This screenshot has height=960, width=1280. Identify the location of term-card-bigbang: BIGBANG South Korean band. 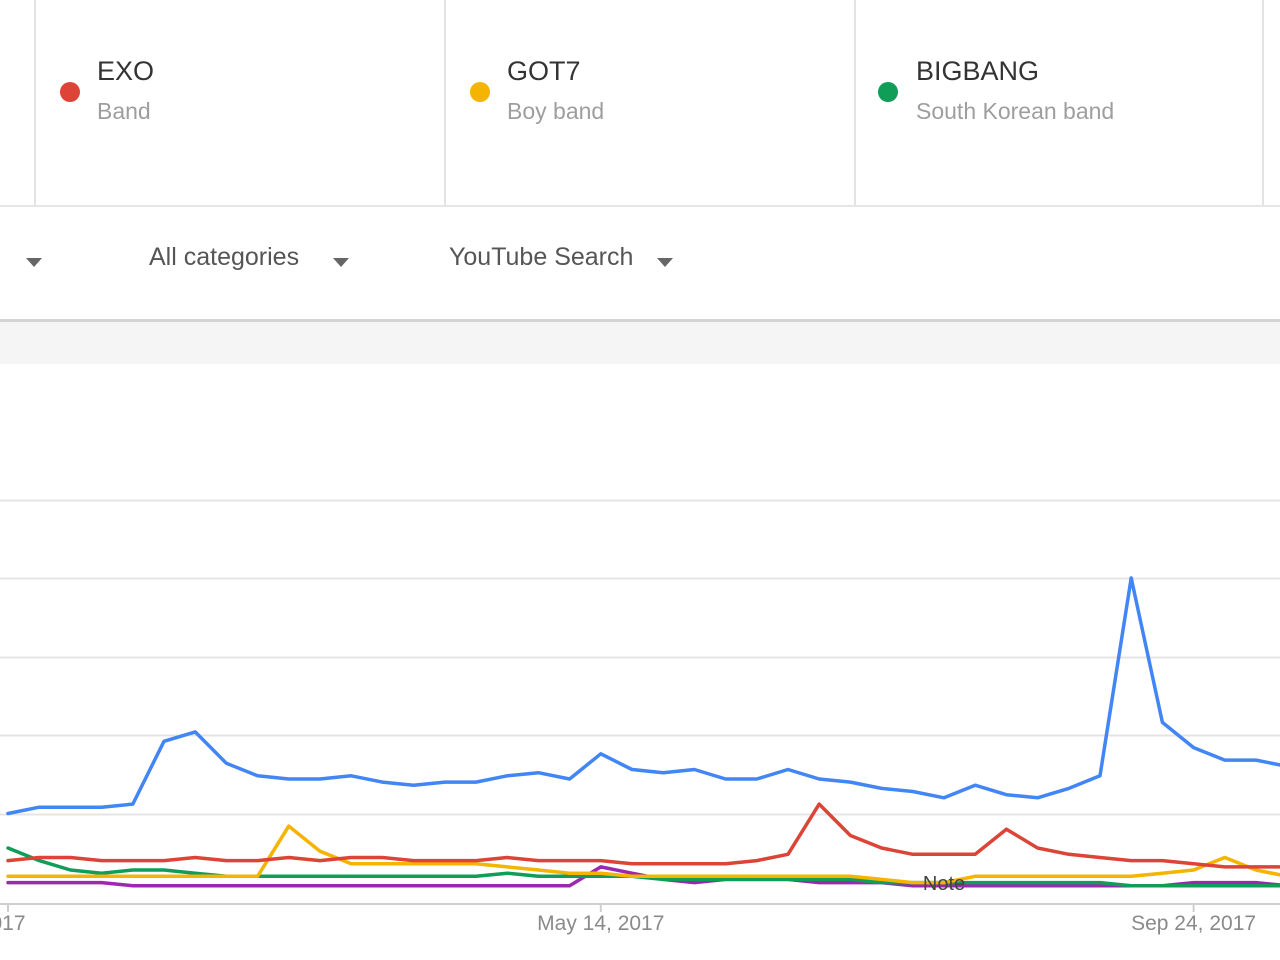
(1059, 102).